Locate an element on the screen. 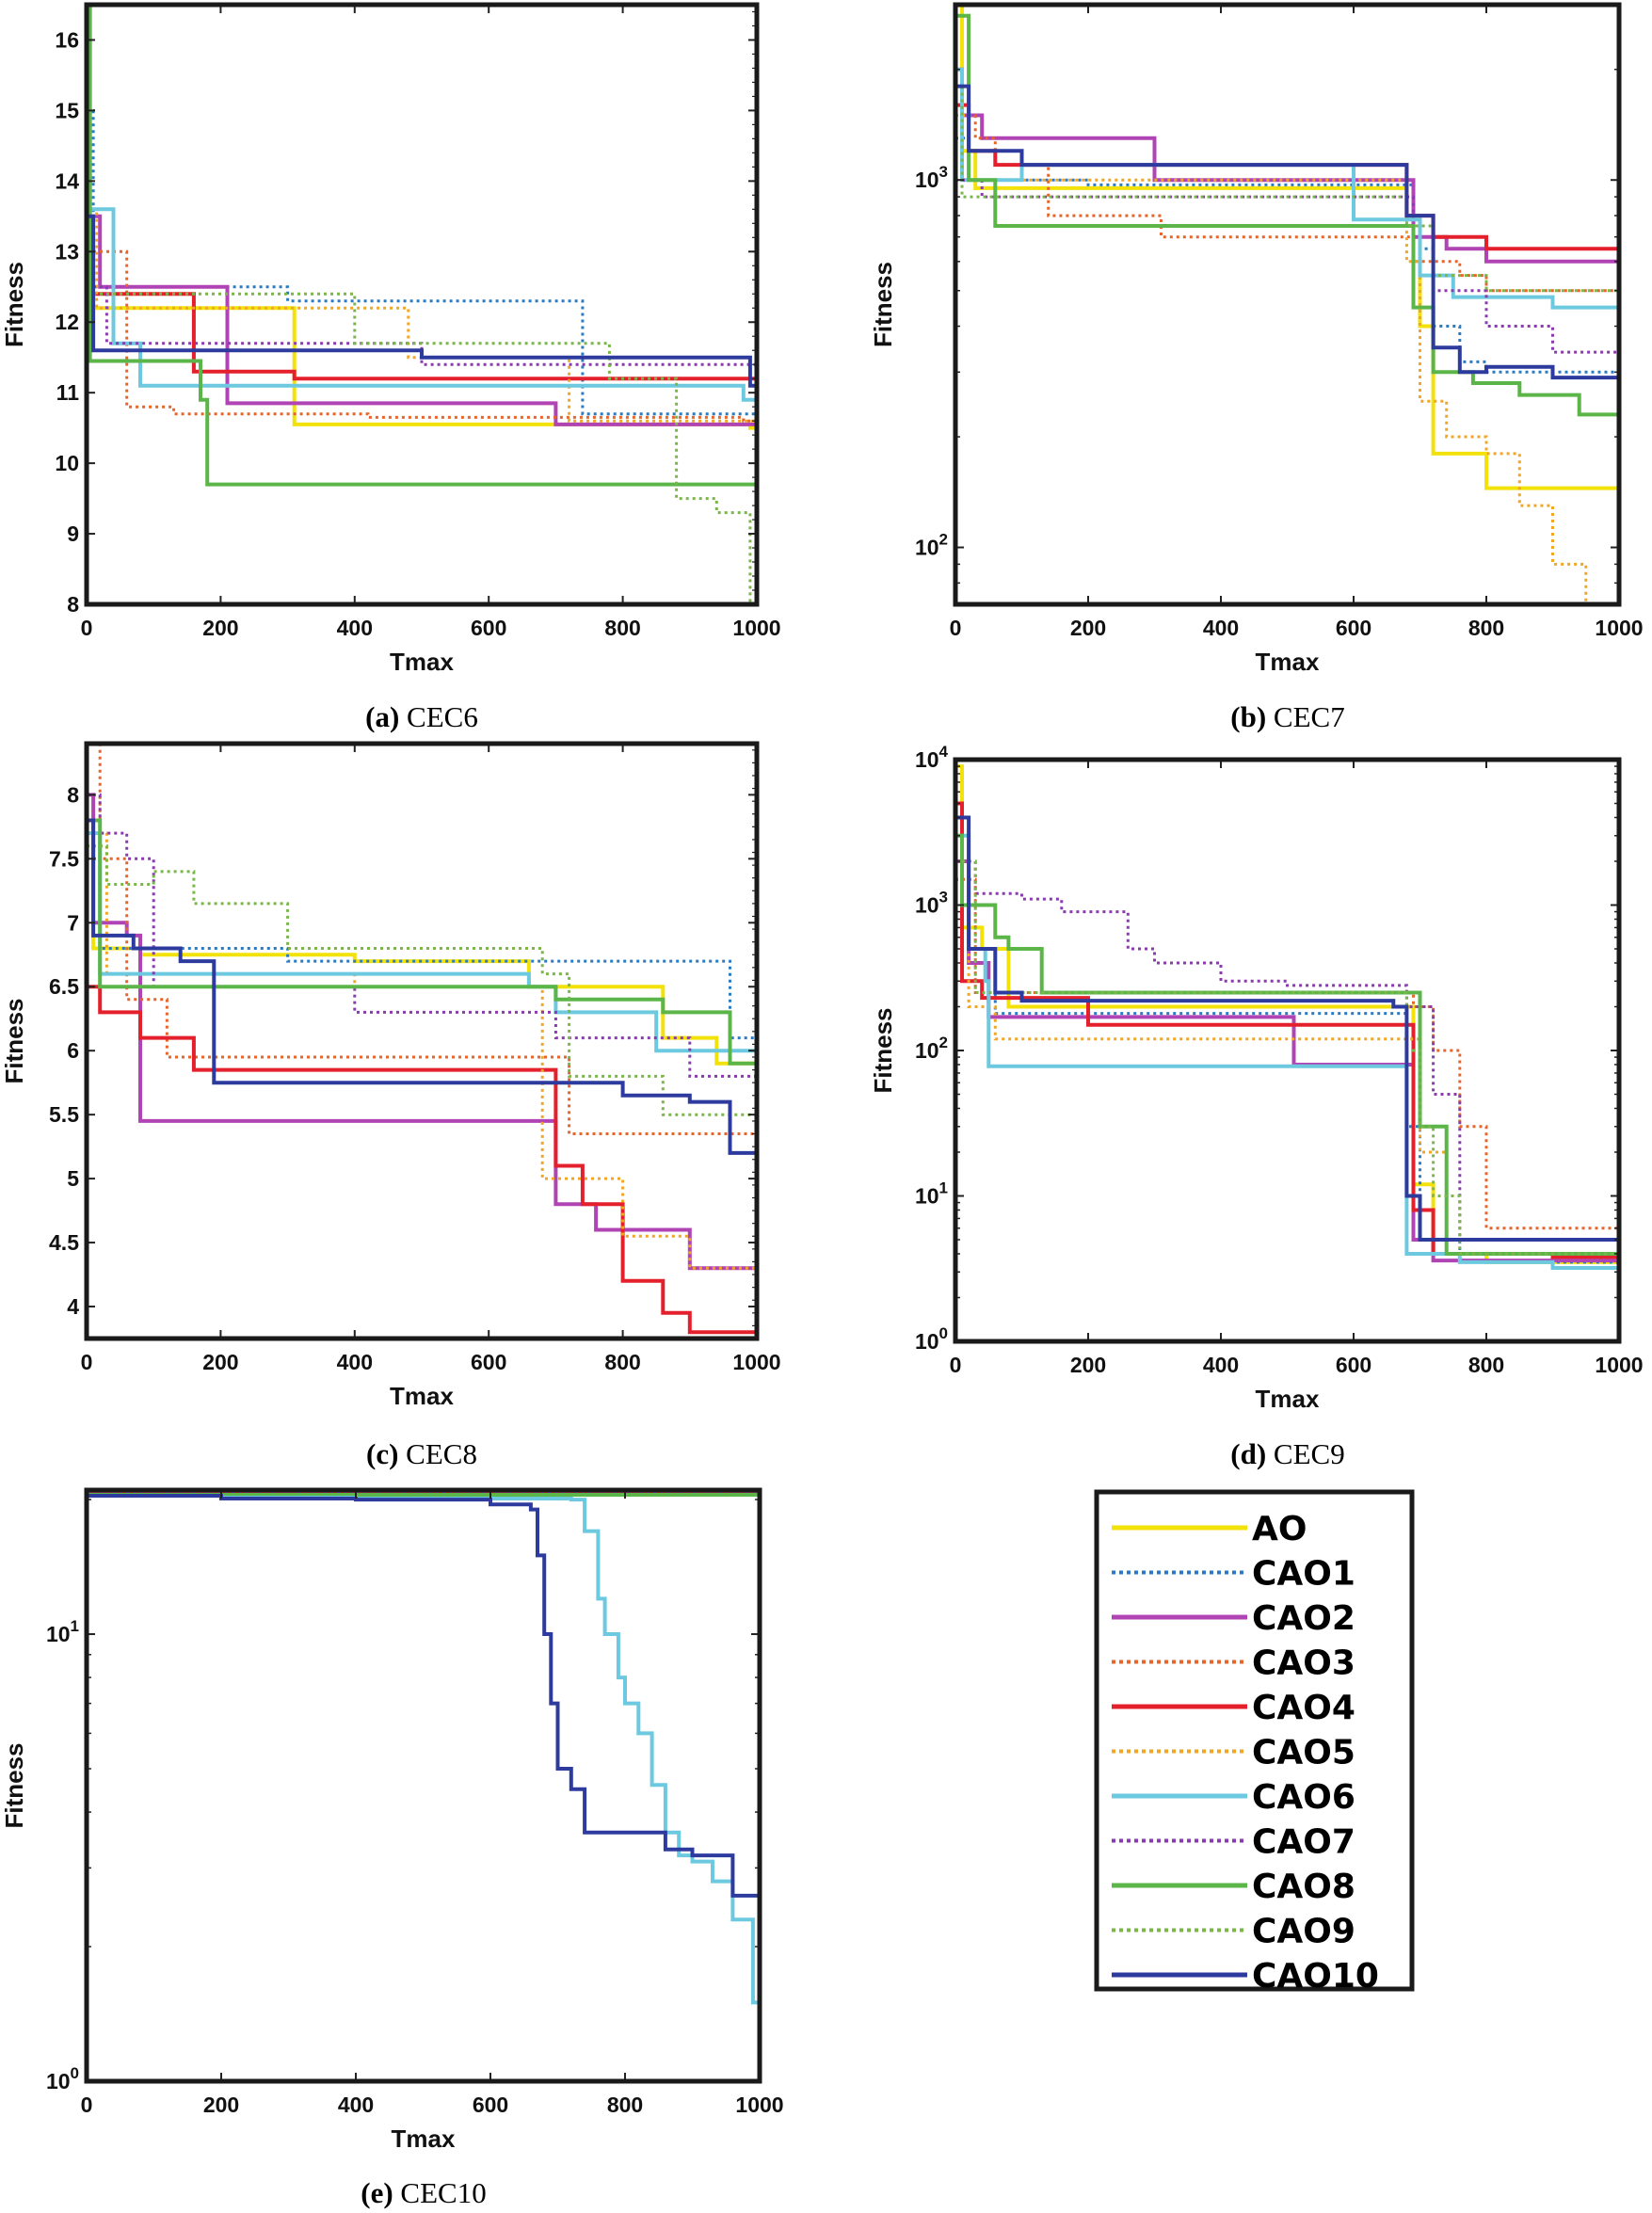 The width and height of the screenshot is (1652, 2213). y-tick-label: 13 is located at coordinates (67, 252).